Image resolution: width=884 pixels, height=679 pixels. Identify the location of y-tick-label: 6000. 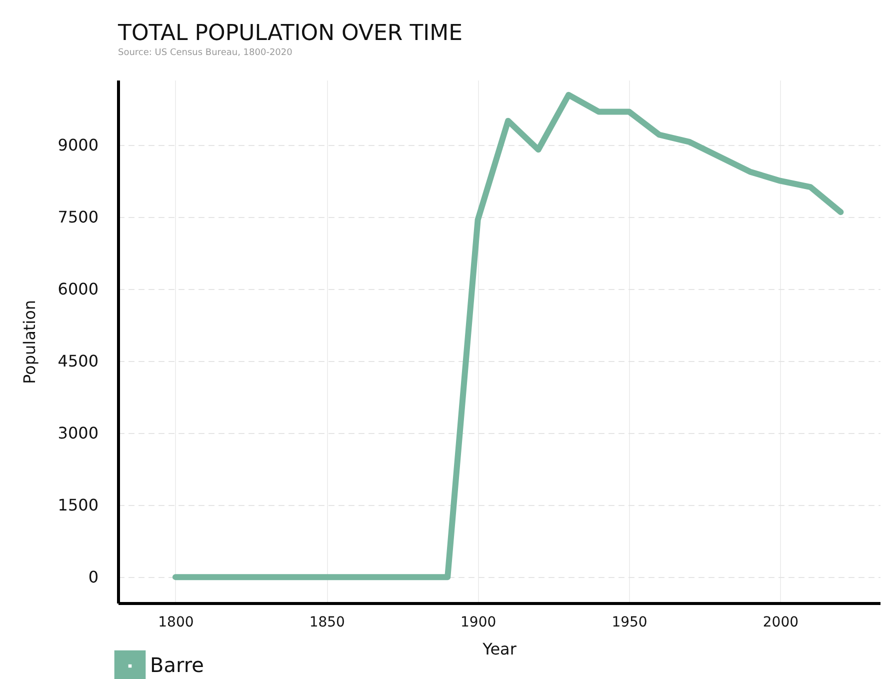
(78, 288).